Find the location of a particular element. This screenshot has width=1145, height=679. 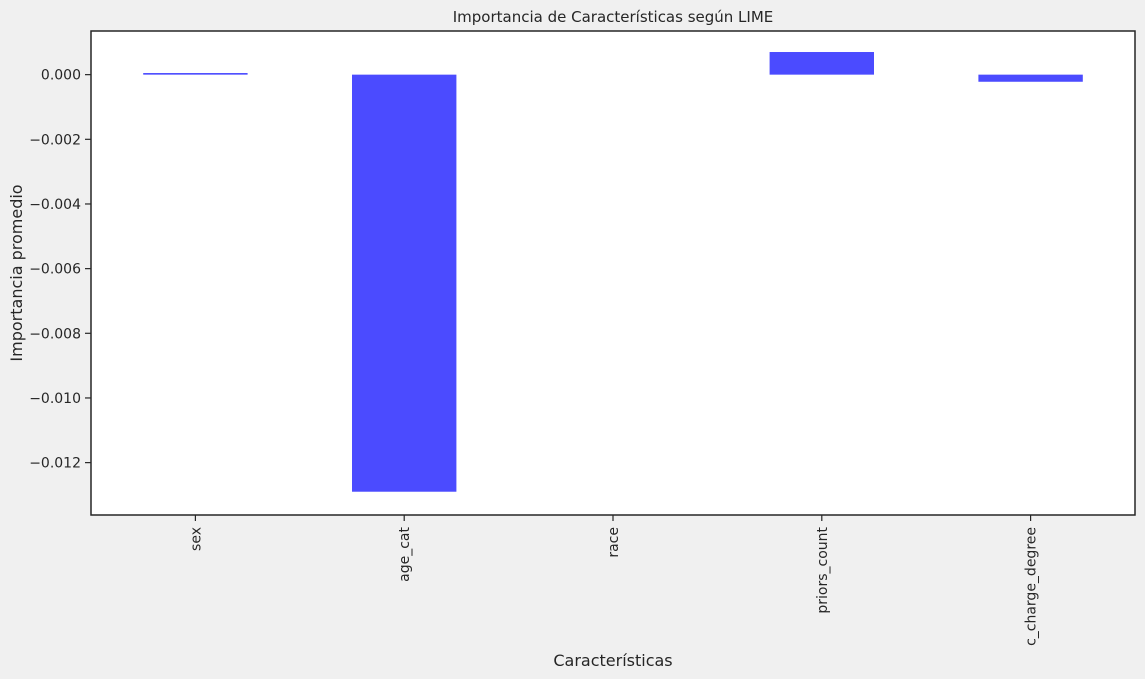

x-tick-label: c_charge_degree is located at coordinates (1032, 586).